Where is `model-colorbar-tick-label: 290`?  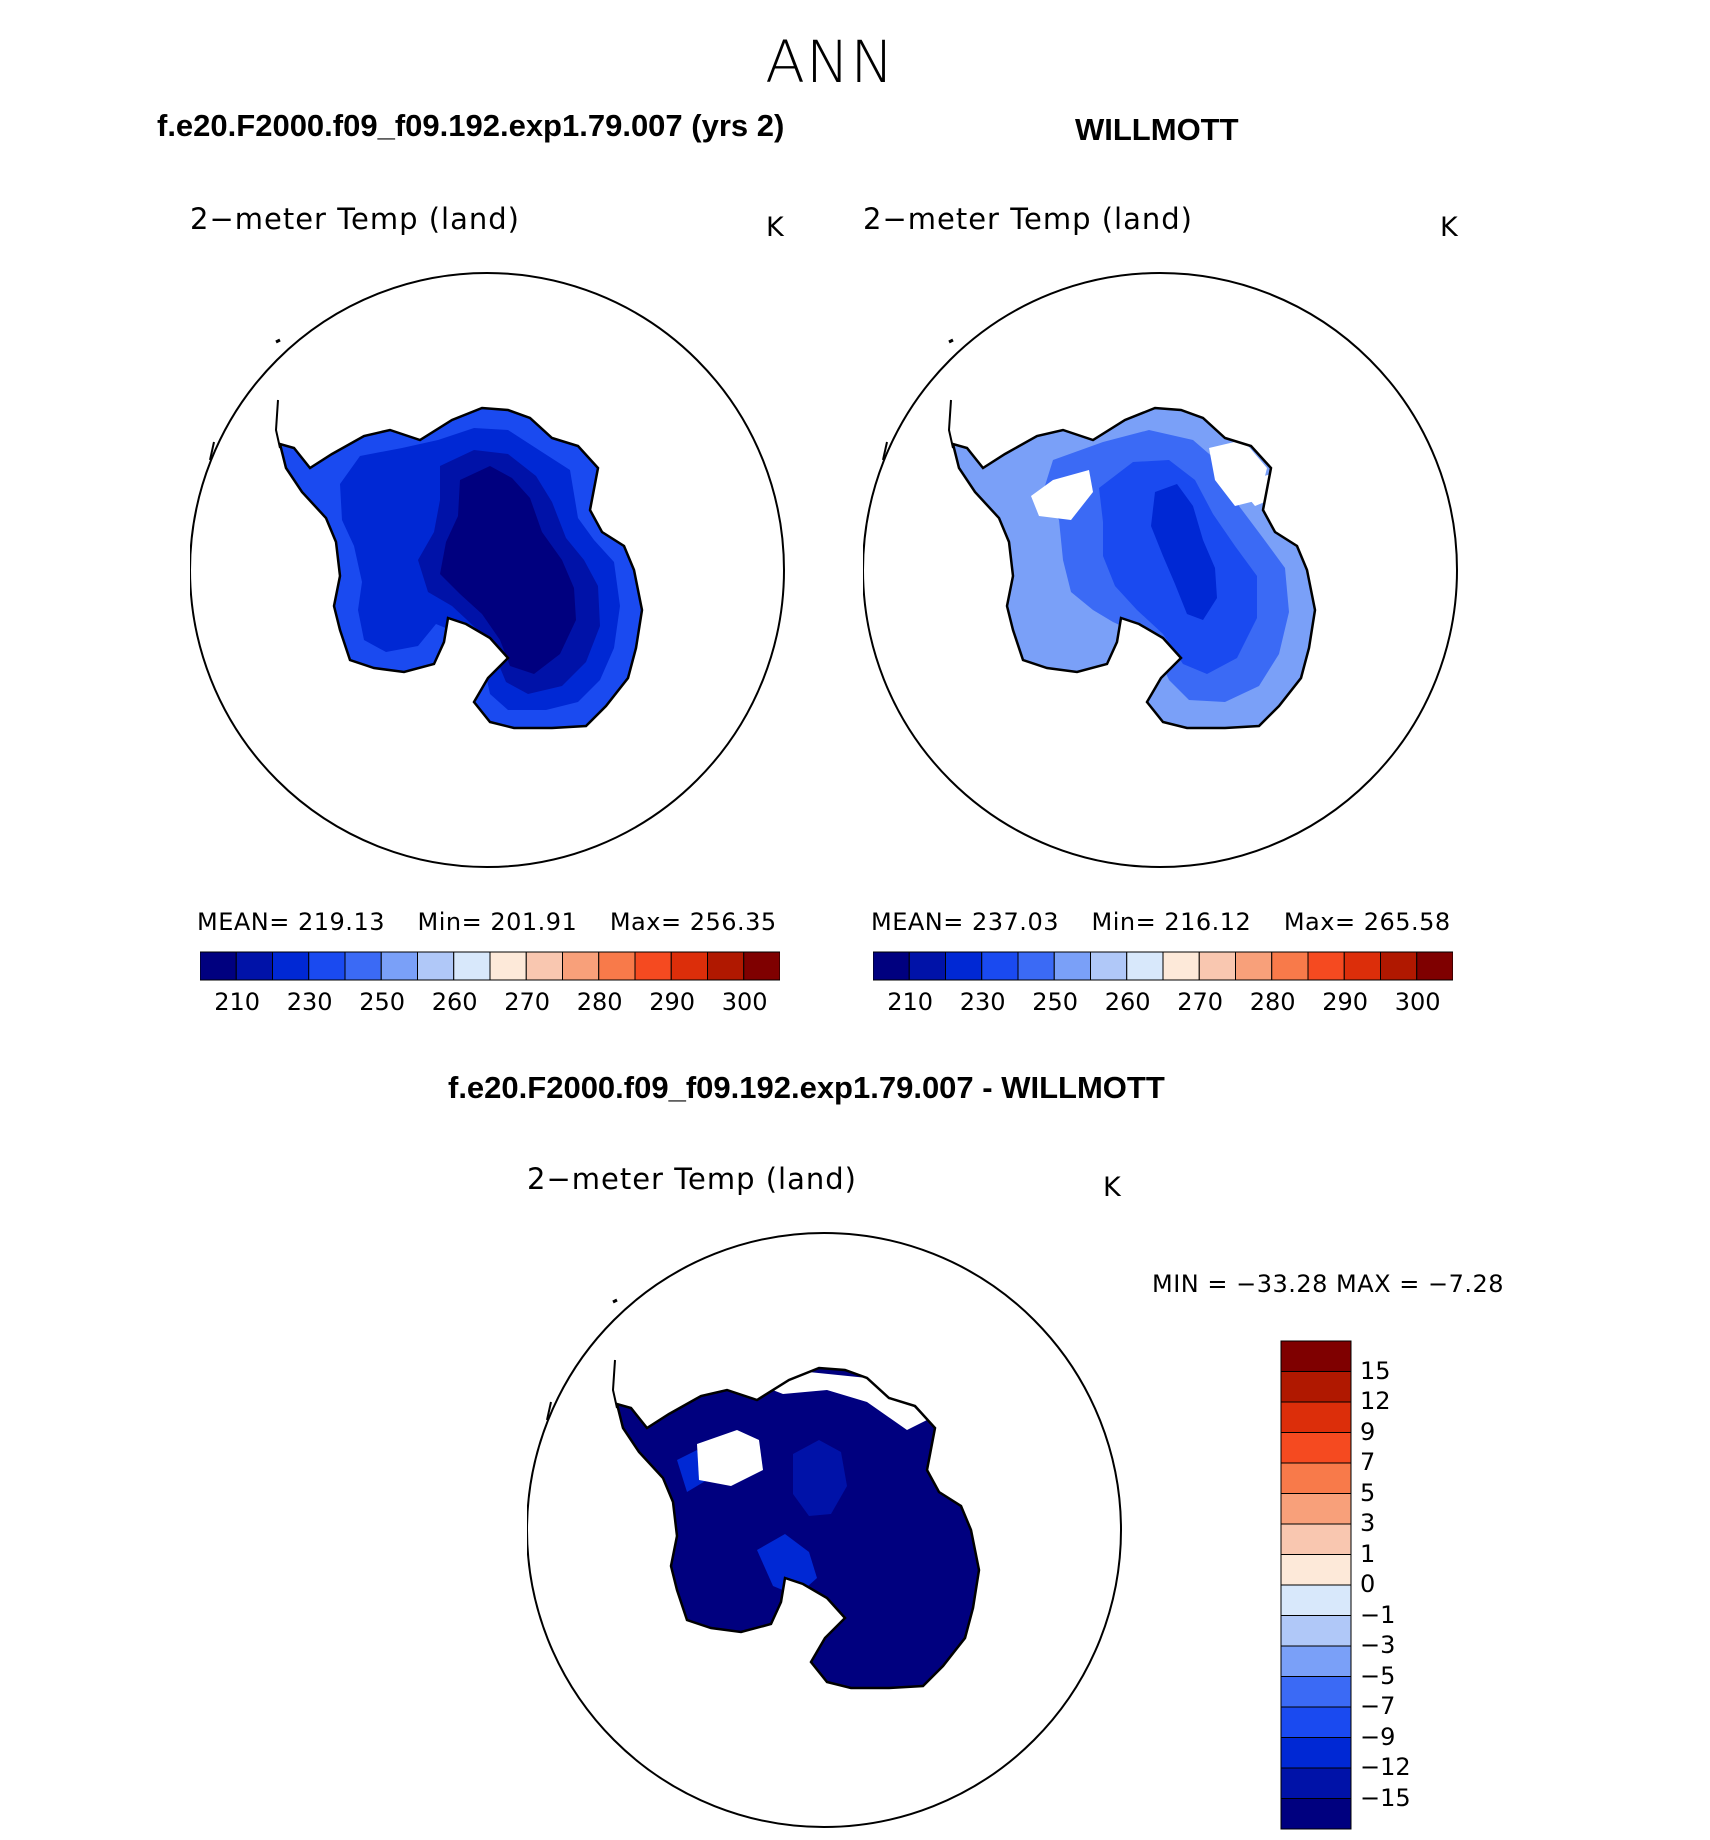 model-colorbar-tick-label: 290 is located at coordinates (672, 1002).